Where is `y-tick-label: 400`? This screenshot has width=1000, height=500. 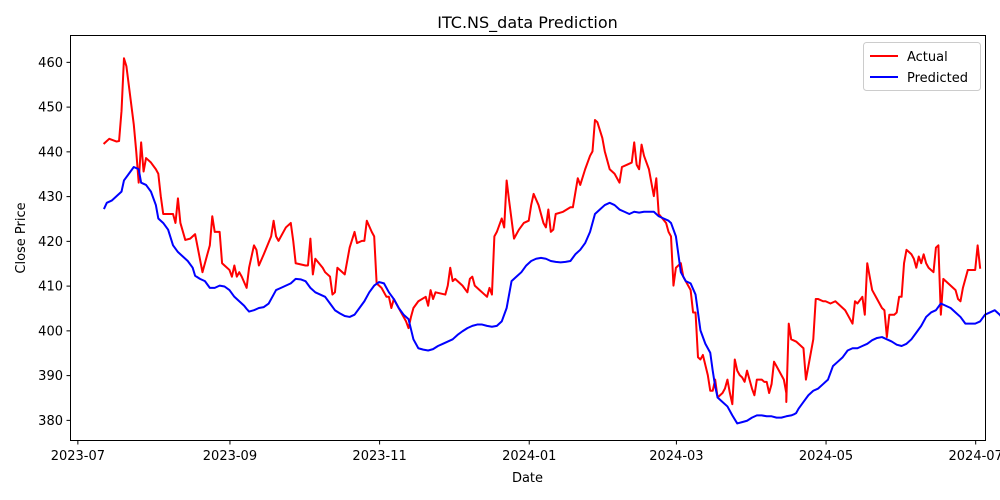
y-tick-label: 400 is located at coordinates (50, 331).